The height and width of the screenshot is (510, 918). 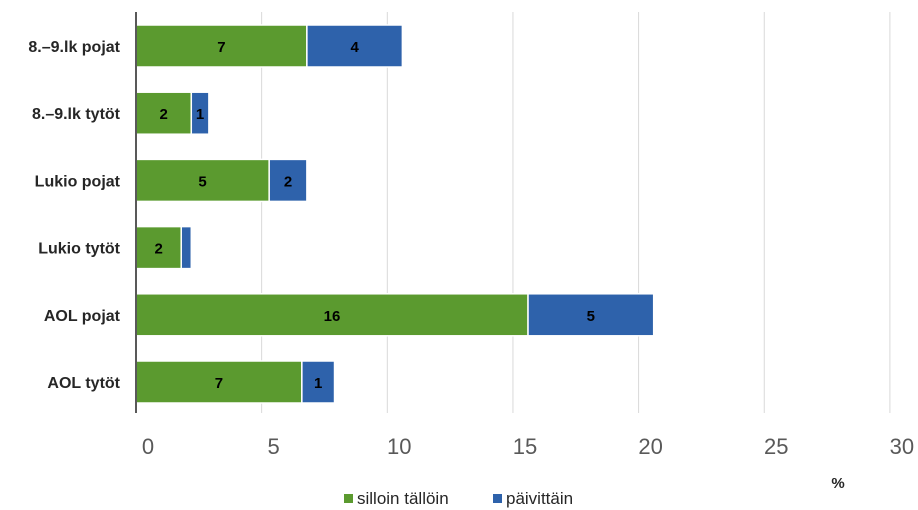 What do you see at coordinates (902, 446) in the screenshot?
I see `x-tick-label: 30` at bounding box center [902, 446].